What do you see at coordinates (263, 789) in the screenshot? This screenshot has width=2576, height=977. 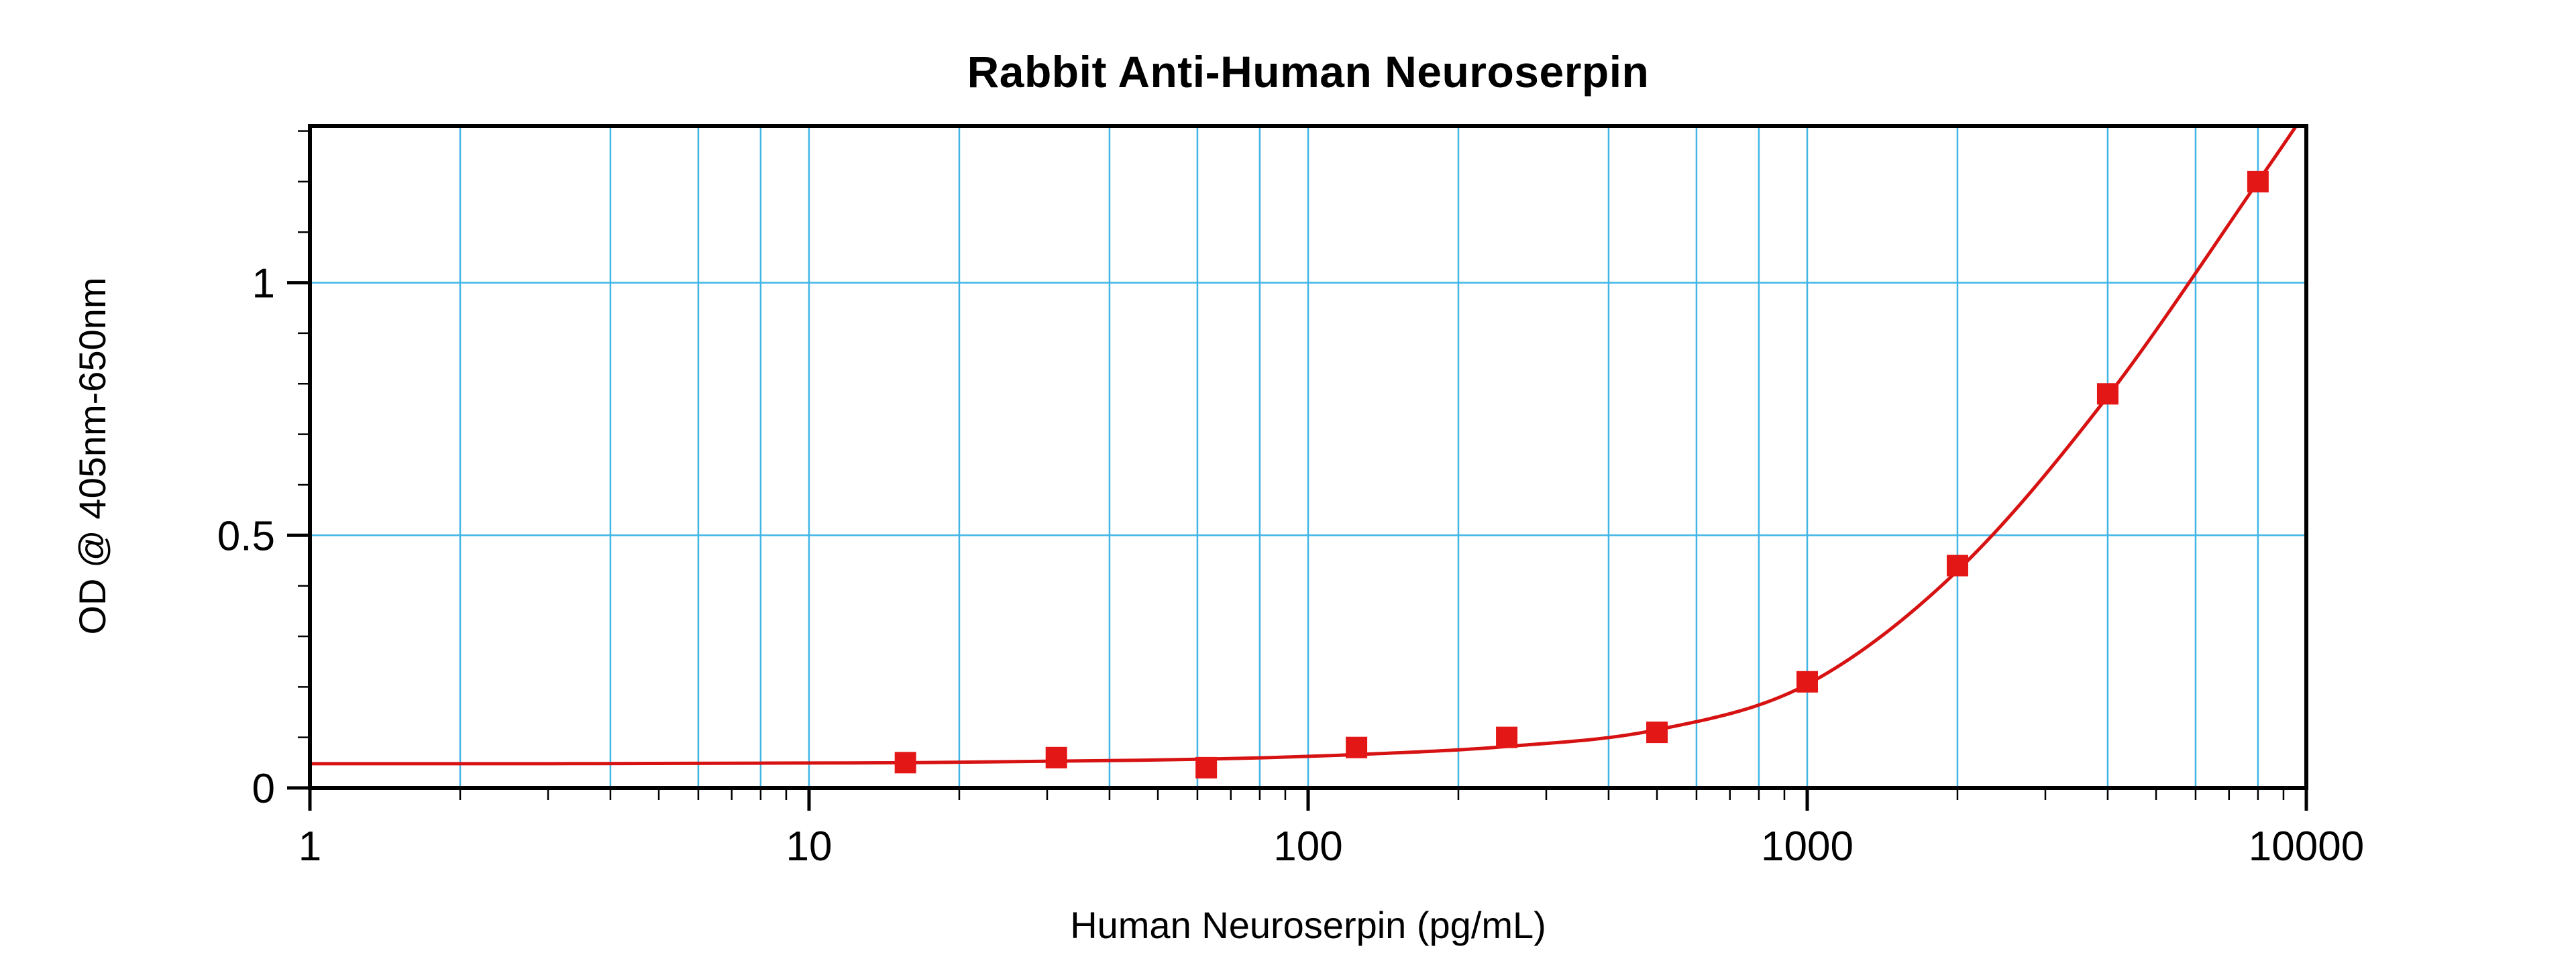 I see `y-tick-label: 0` at bounding box center [263, 789].